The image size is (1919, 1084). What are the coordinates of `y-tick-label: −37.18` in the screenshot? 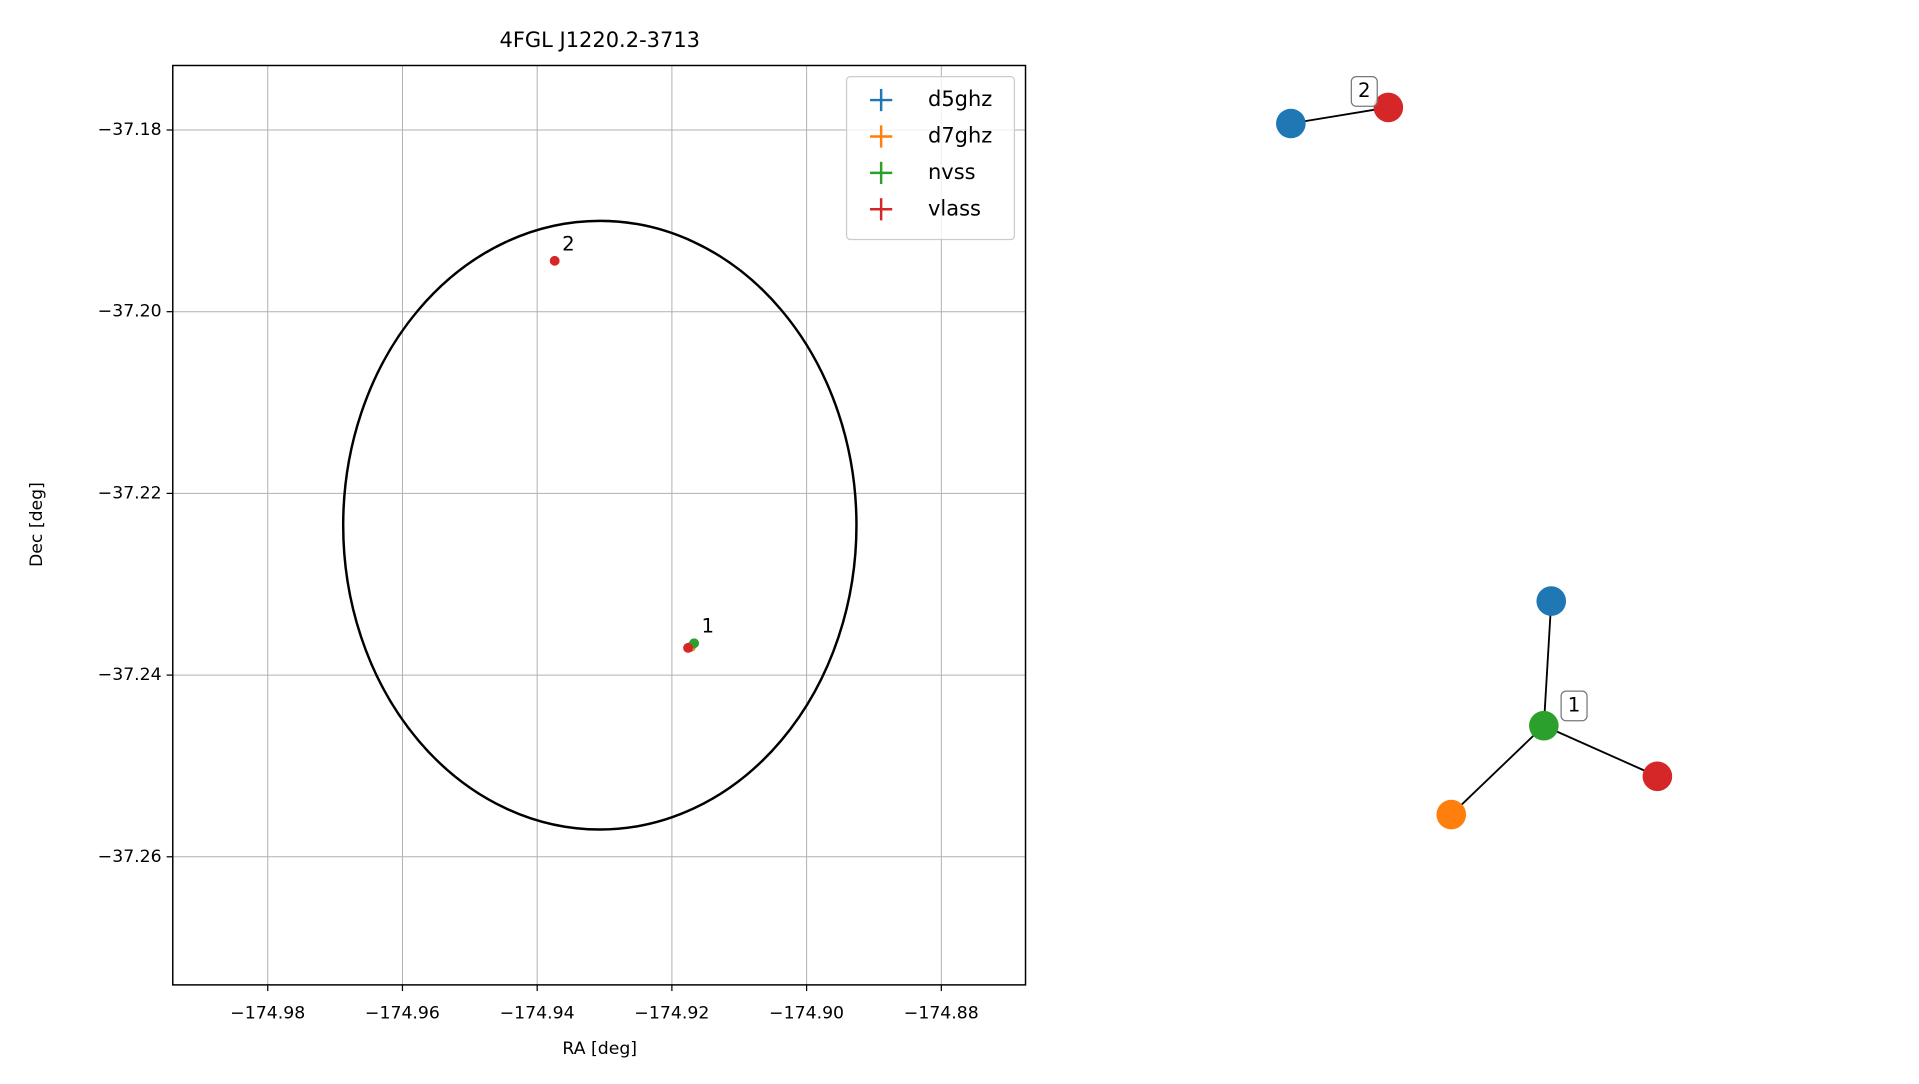 It's located at (130, 130).